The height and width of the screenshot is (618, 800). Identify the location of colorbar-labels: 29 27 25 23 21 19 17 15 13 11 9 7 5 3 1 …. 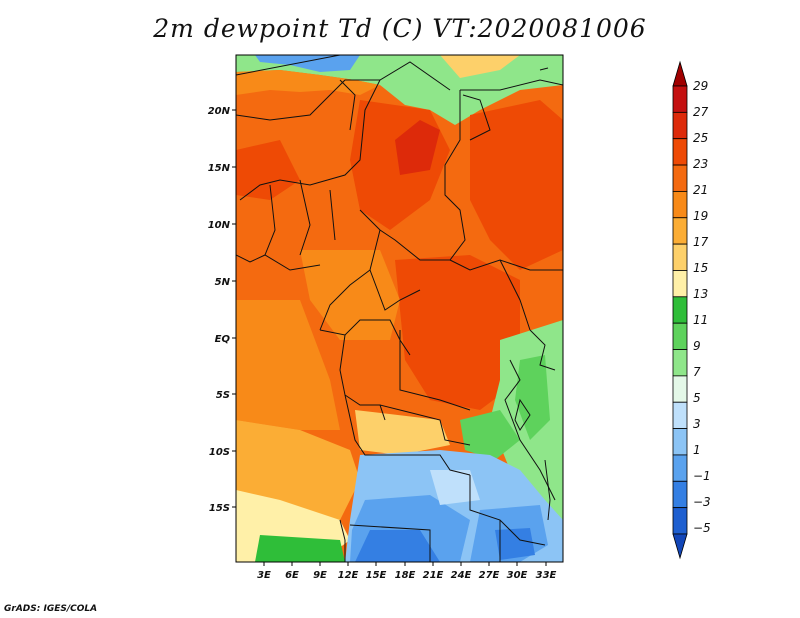
(702, 307).